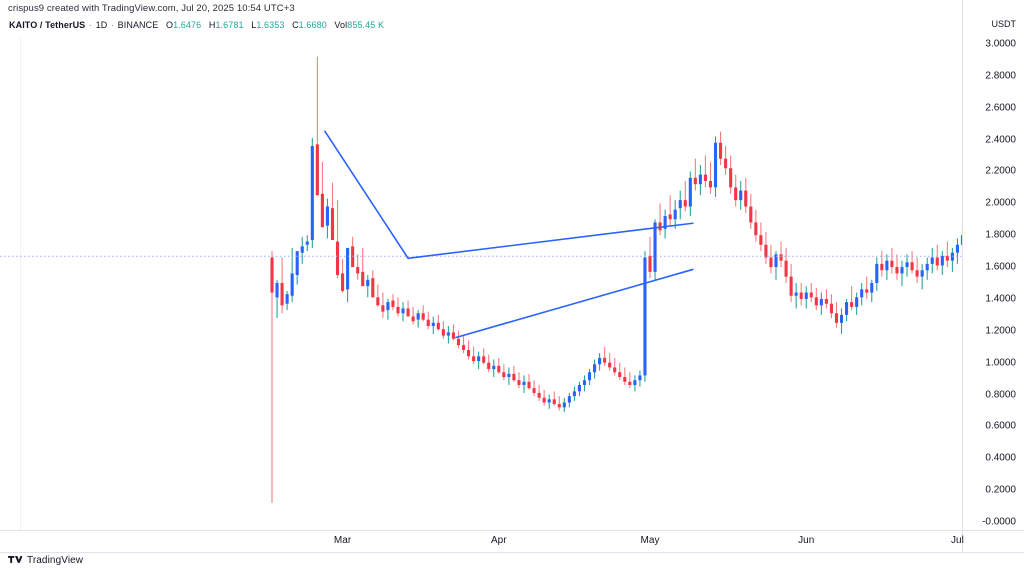 The image size is (1024, 570). I want to click on rising-wedge-lower, so click(574, 303).